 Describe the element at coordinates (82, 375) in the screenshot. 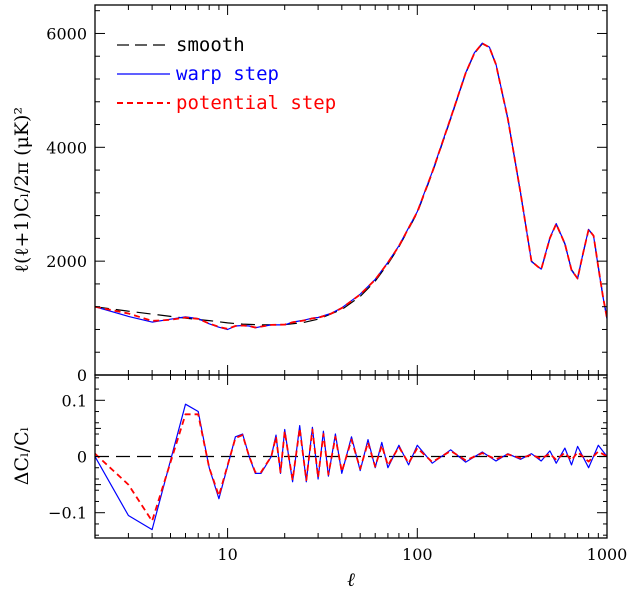

I see `power-spectrum-ytick-label: 0` at that location.